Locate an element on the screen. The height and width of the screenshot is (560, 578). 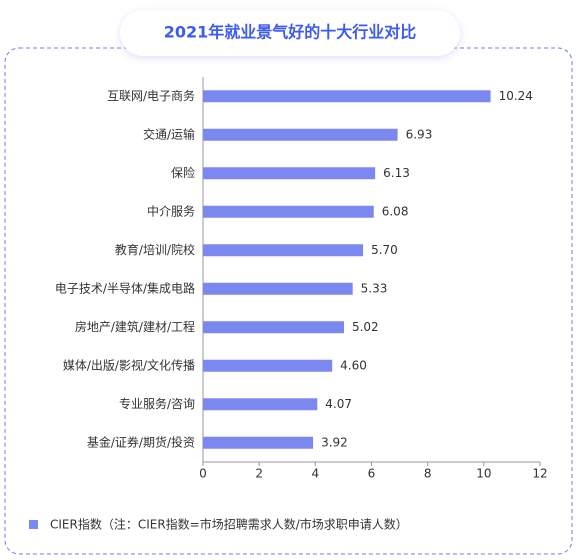
y-tick-label: 教育/培训/院校 is located at coordinates (155, 249).